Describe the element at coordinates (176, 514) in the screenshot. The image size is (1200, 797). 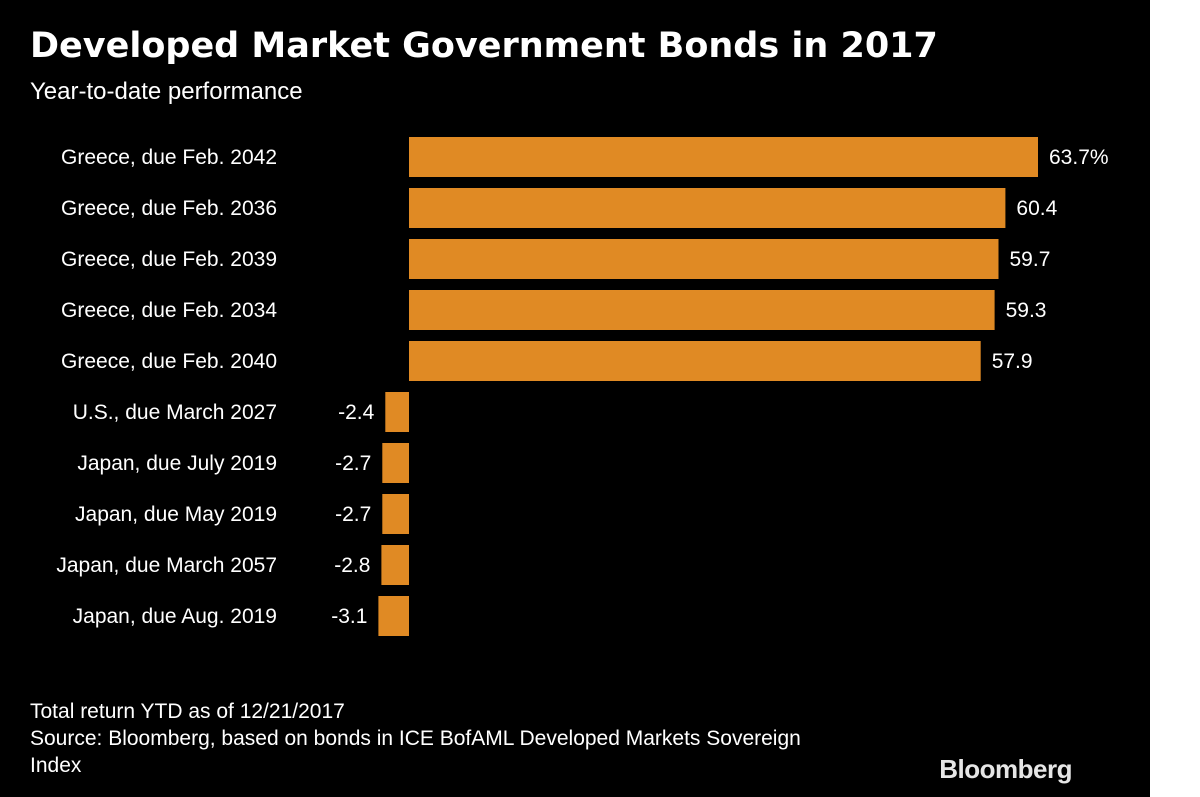
I see `category-label: Japan, due May 2019` at that location.